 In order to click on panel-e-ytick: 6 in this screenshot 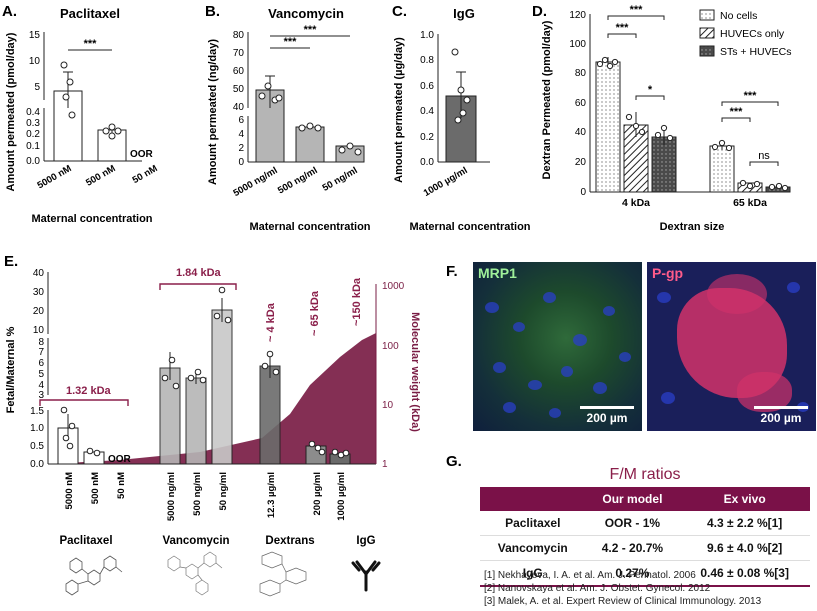, I will do `click(41, 363)`.